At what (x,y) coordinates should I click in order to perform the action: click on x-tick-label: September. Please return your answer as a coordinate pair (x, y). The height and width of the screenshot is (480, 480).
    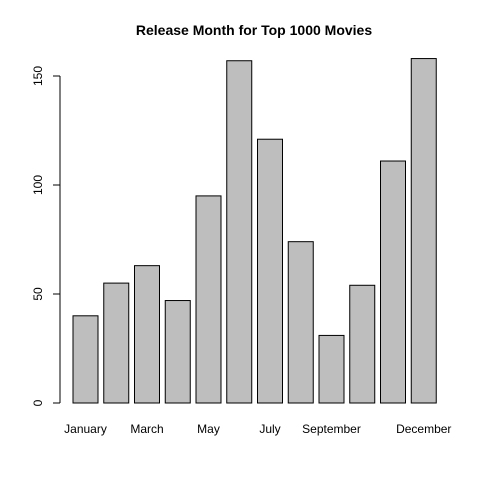
    Looking at the image, I should click on (331, 429).